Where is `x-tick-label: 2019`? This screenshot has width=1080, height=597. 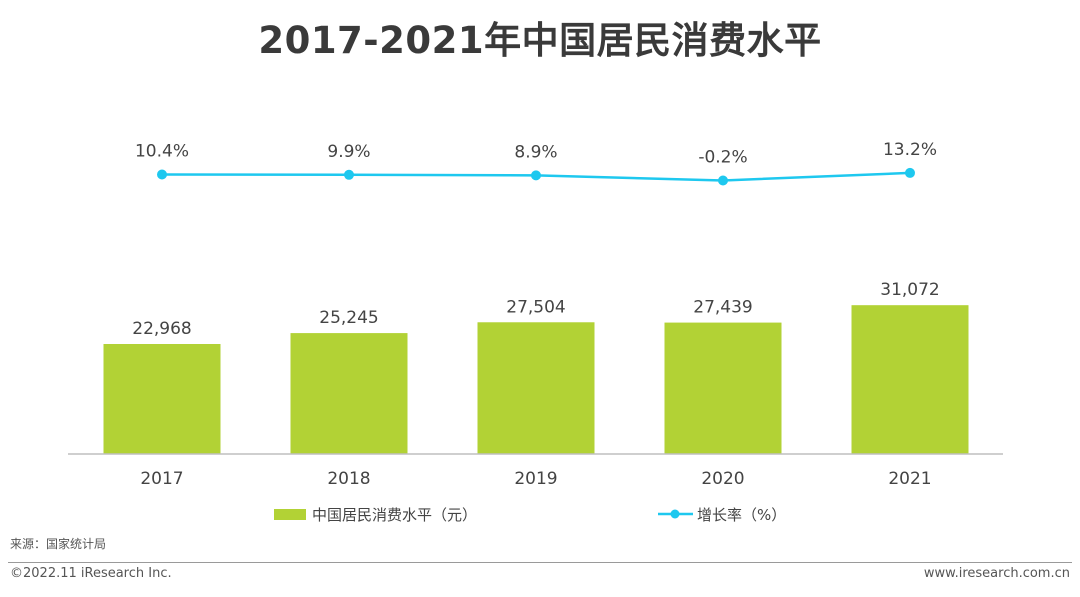 x-tick-label: 2019 is located at coordinates (535, 479).